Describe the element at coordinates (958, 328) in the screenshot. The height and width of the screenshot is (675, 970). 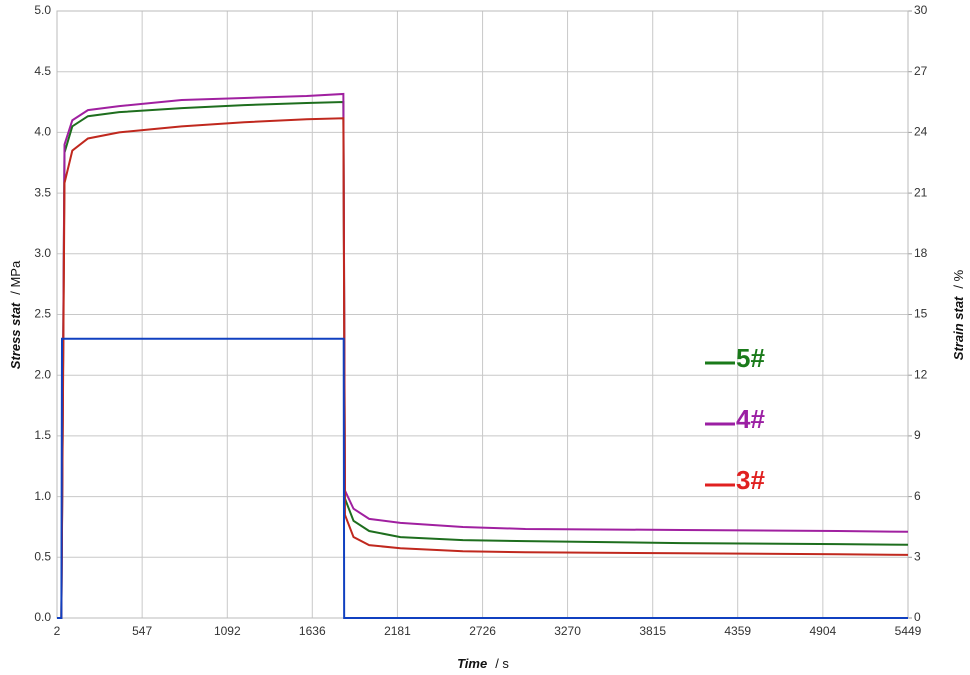
I see `y2-label: Strain stat` at that location.